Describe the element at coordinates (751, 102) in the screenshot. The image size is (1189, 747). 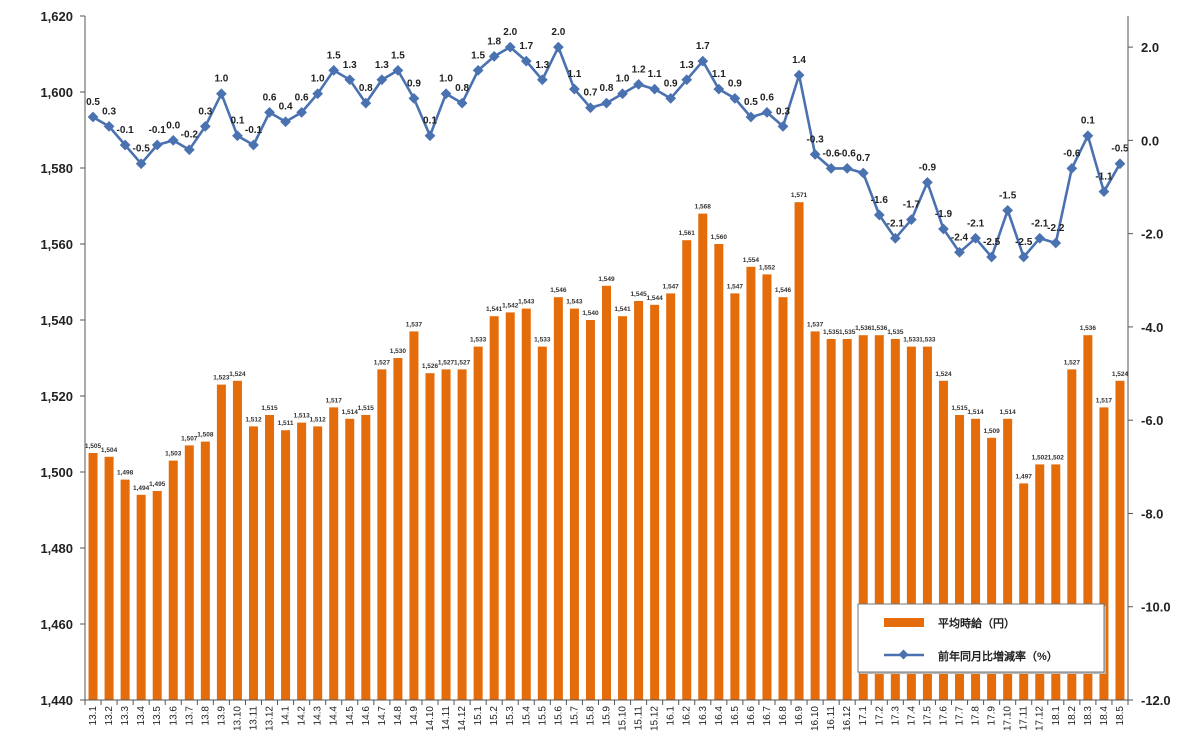
I see `line-label: 0.5` at that location.